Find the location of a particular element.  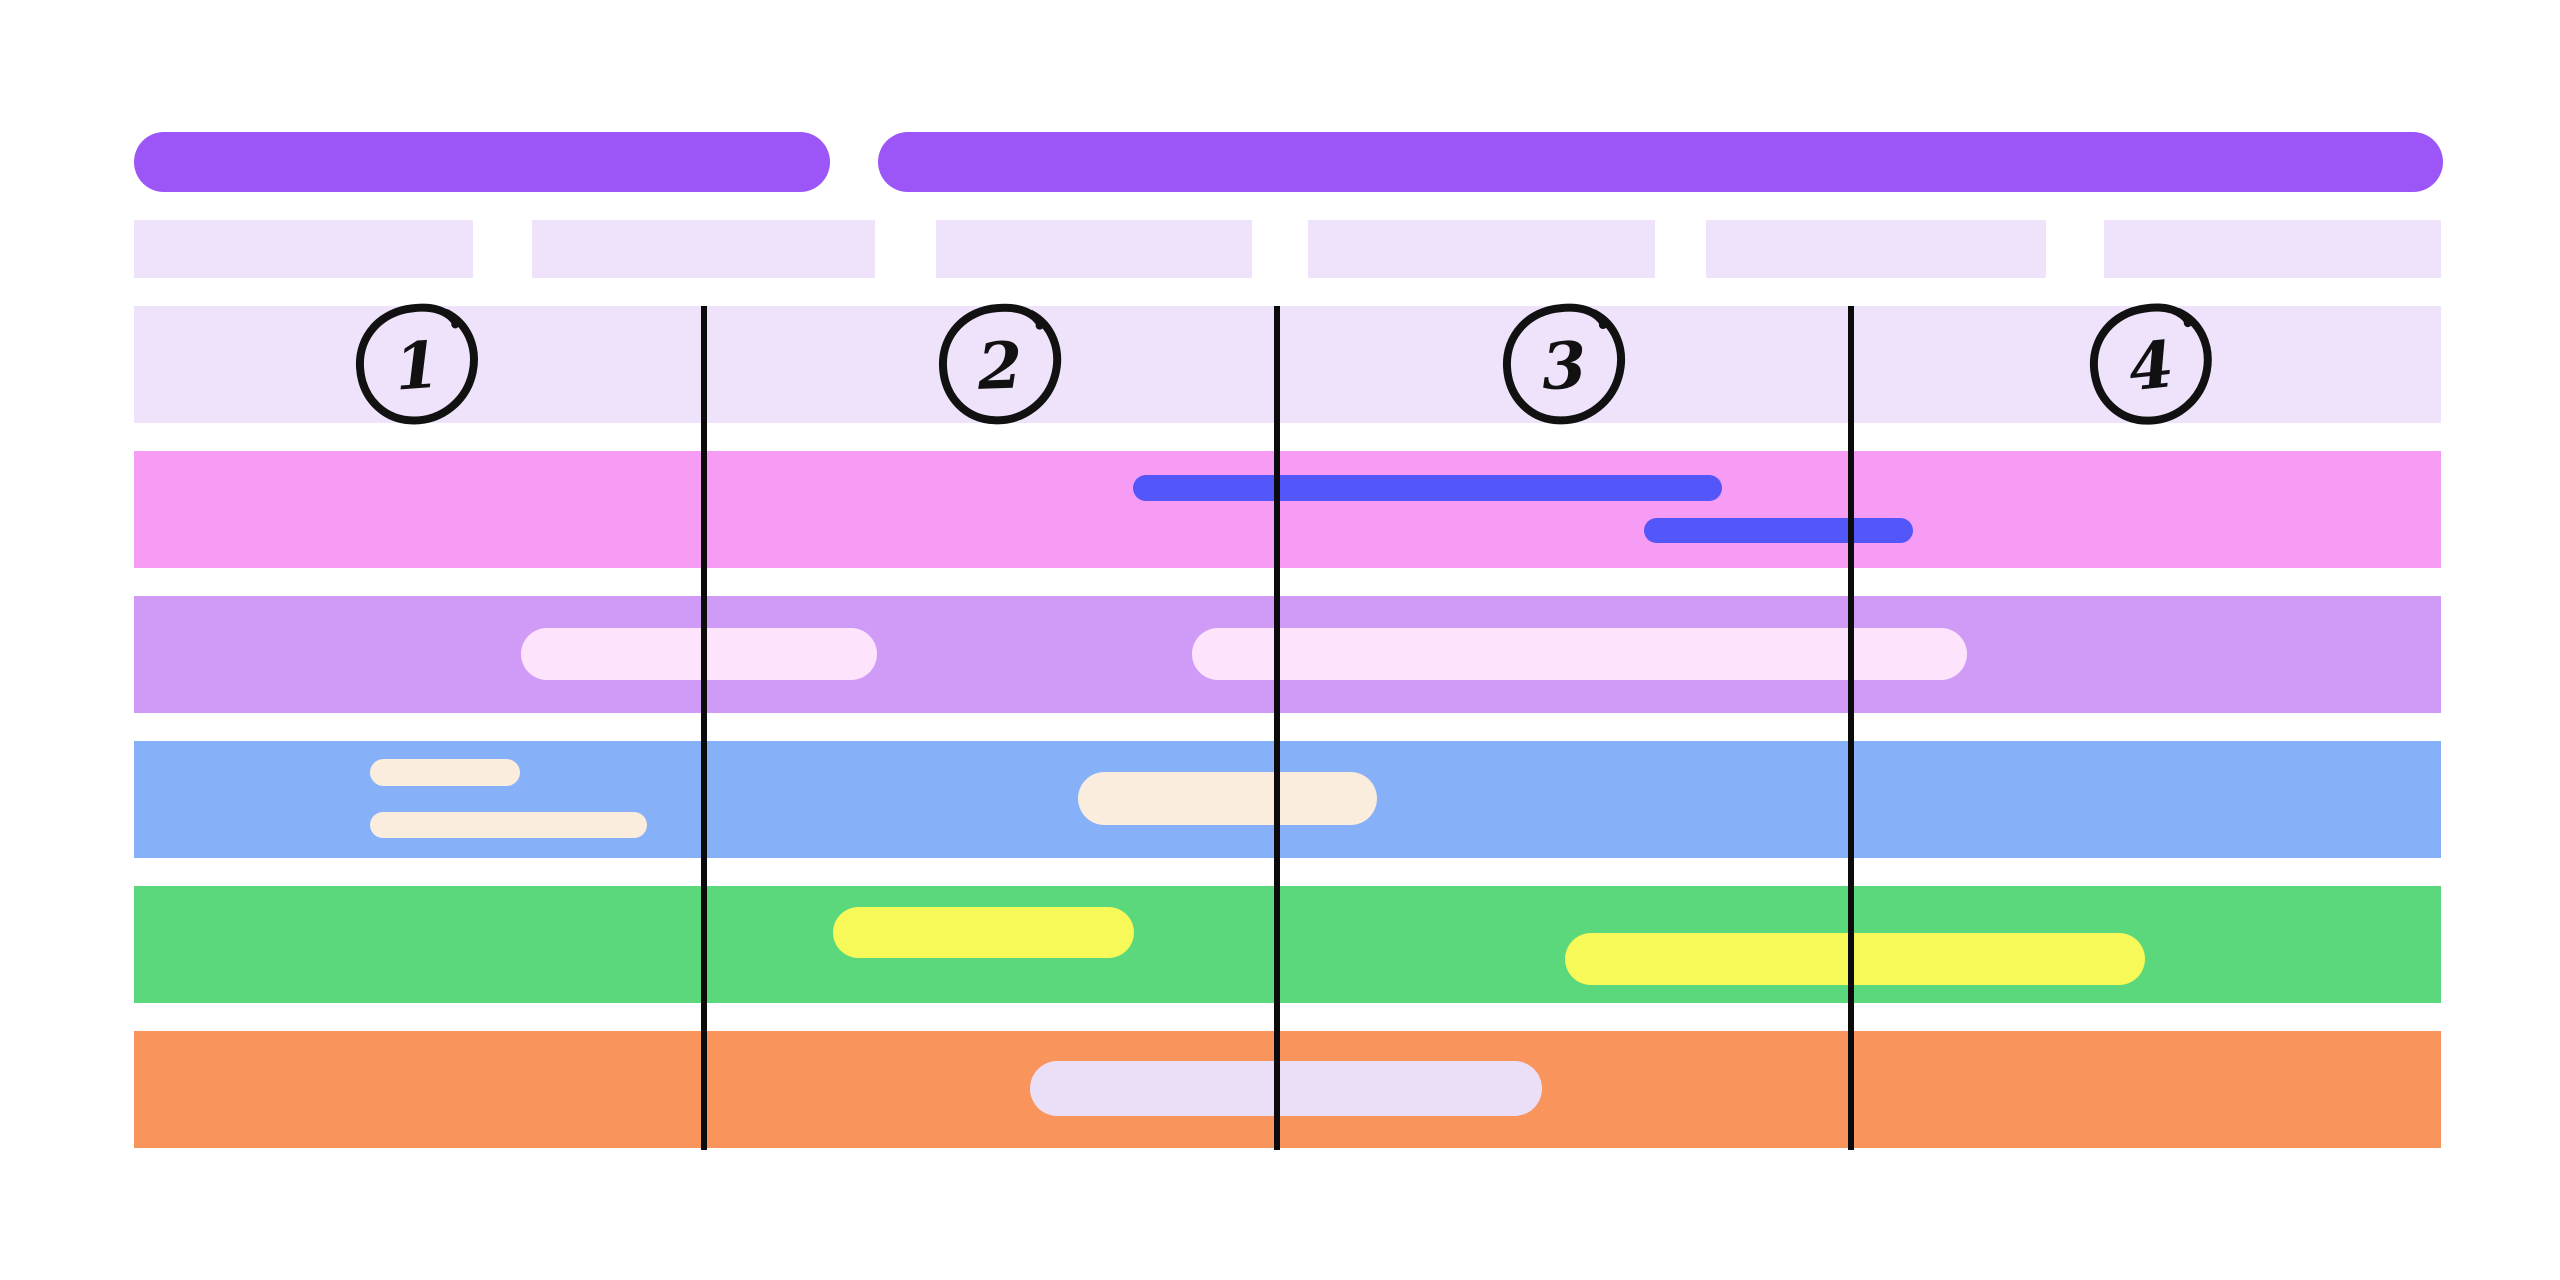

quarter-circle-2: 2 is located at coordinates (1002, 364).